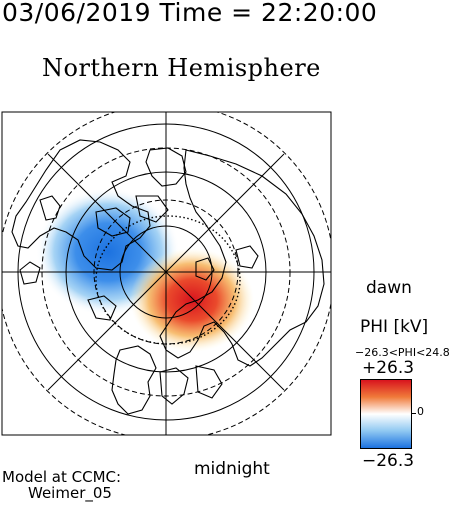 Image resolution: width=470 pixels, height=508 pixels. I want to click on positive-potential-cell, so click(192, 300).